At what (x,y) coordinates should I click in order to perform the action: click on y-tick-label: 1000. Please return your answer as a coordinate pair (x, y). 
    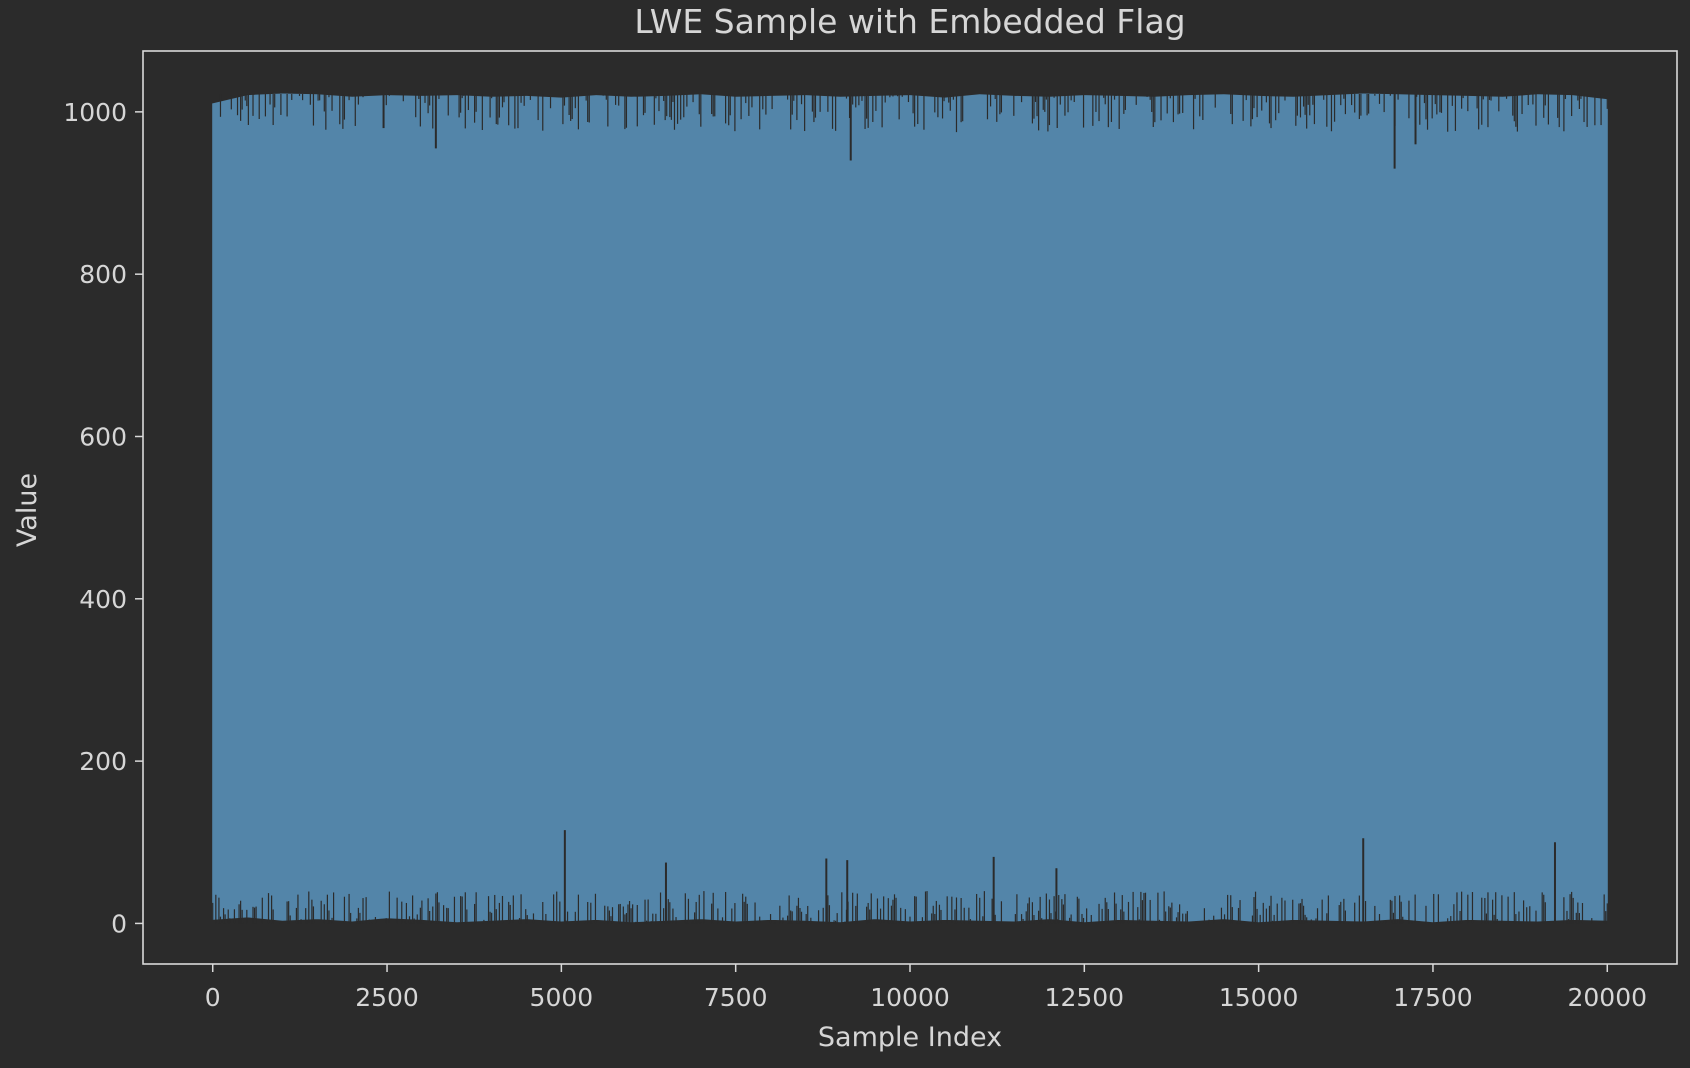
    Looking at the image, I should click on (95, 112).